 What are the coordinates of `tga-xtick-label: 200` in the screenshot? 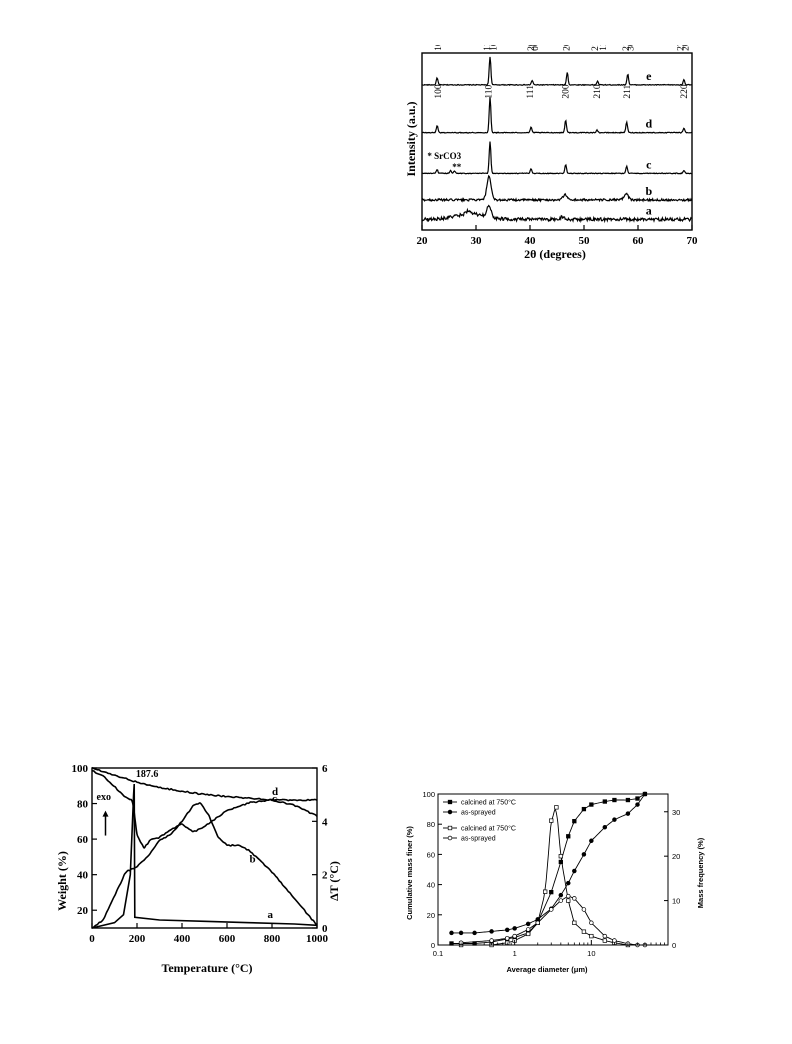 It's located at (137, 939).